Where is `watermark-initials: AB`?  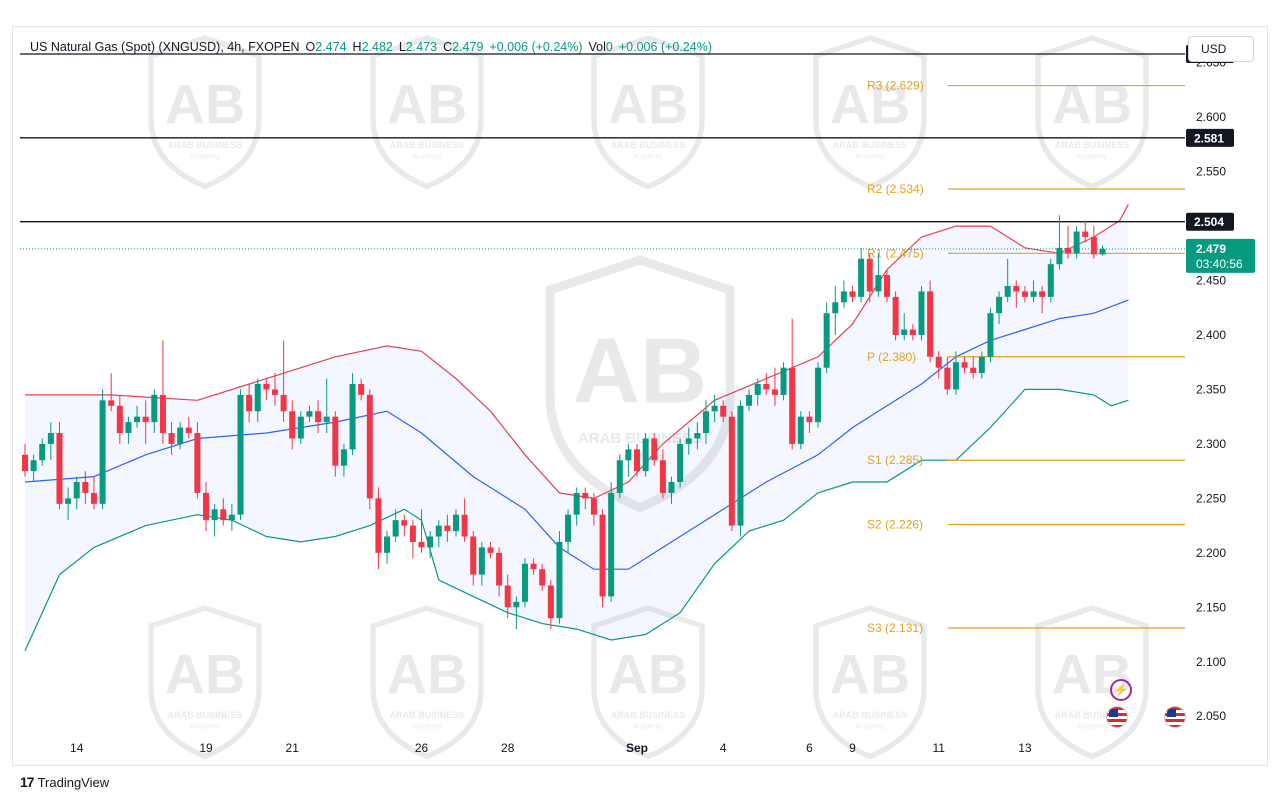
watermark-initials: AB is located at coordinates (640, 371).